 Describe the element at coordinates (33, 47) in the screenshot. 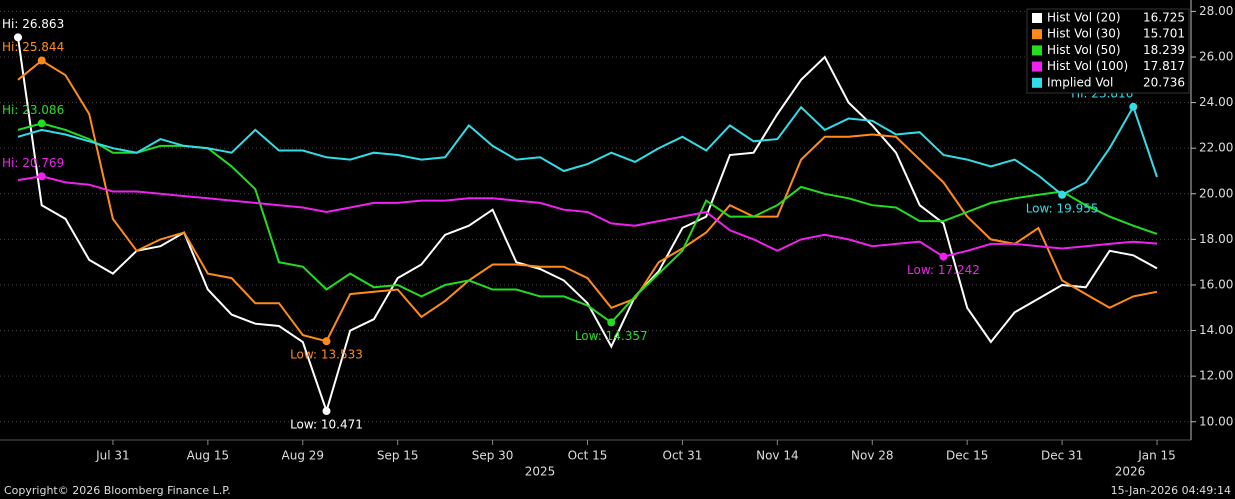

I see `extreme-label: Hi: 25.844` at that location.